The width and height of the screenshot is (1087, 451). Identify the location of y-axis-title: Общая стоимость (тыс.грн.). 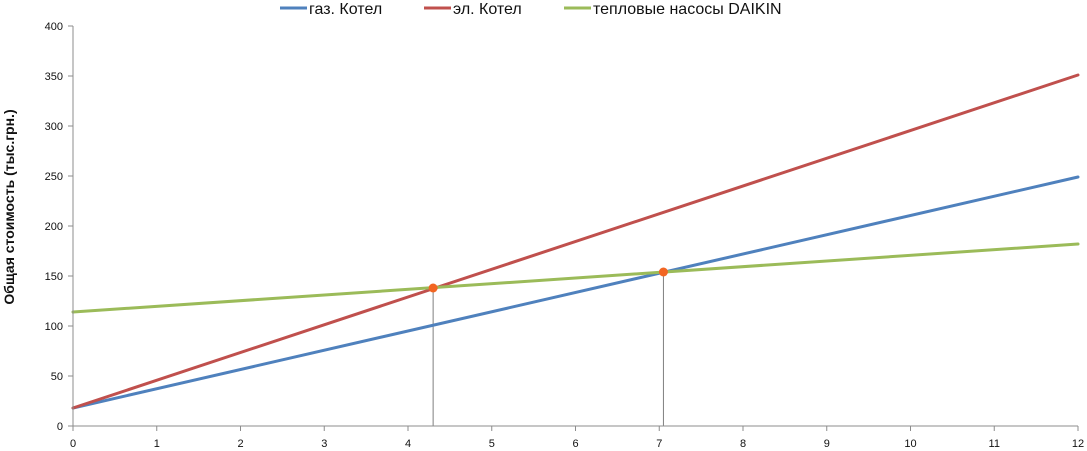
(9, 206).